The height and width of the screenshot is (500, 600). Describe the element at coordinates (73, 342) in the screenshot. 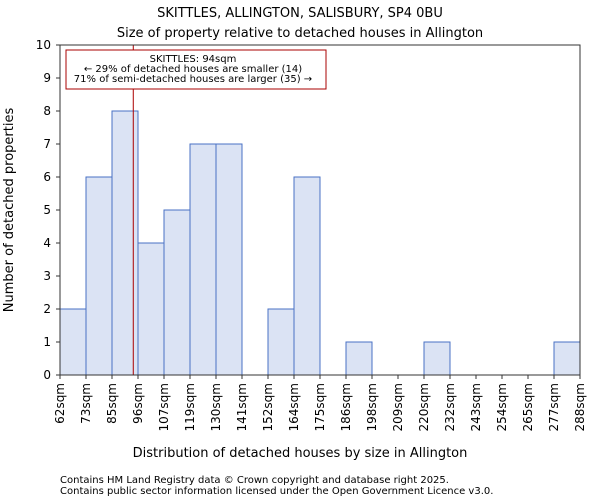

I see `bar-62sqm` at that location.